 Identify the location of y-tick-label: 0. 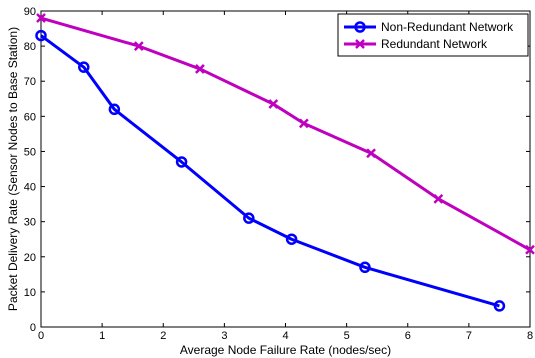
(33, 328).